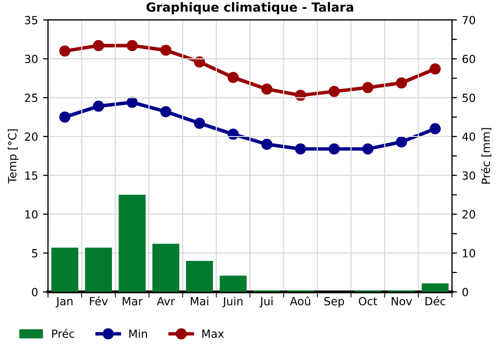 This screenshot has width=500, height=350. What do you see at coordinates (132, 301) in the screenshot?
I see `x-tick-label: Mar` at bounding box center [132, 301].